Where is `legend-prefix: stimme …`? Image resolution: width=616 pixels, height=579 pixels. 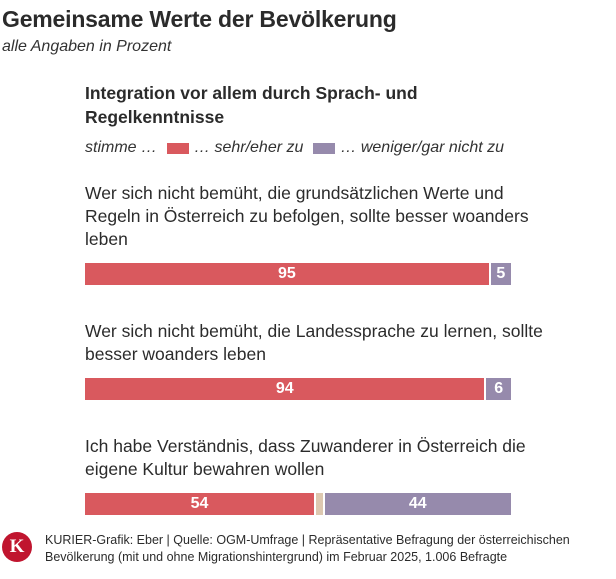 legend-prefix: stimme … is located at coordinates (121, 147).